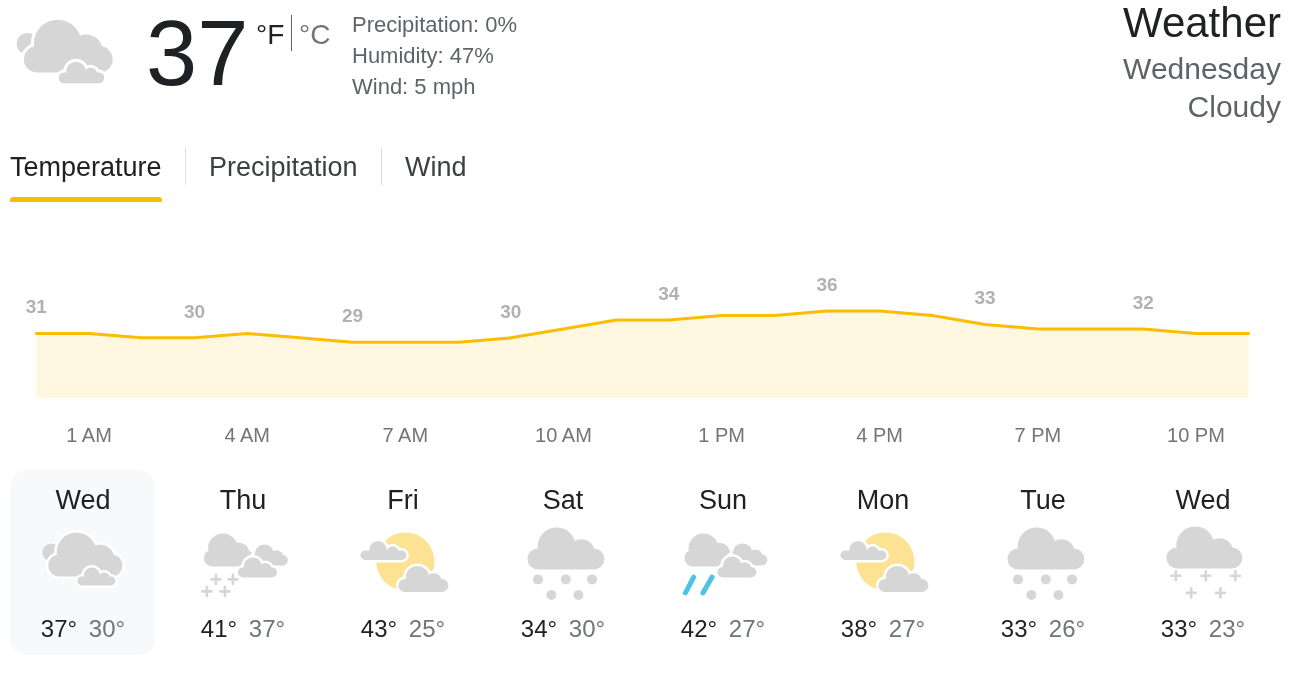 This screenshot has height=685, width=1292. Describe the element at coordinates (1043, 500) in the screenshot. I see `category-label: Tue` at that location.